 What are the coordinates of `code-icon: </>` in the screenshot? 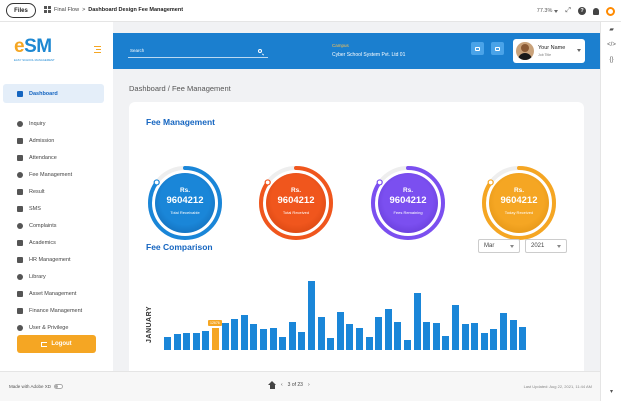 It's located at (611, 45).